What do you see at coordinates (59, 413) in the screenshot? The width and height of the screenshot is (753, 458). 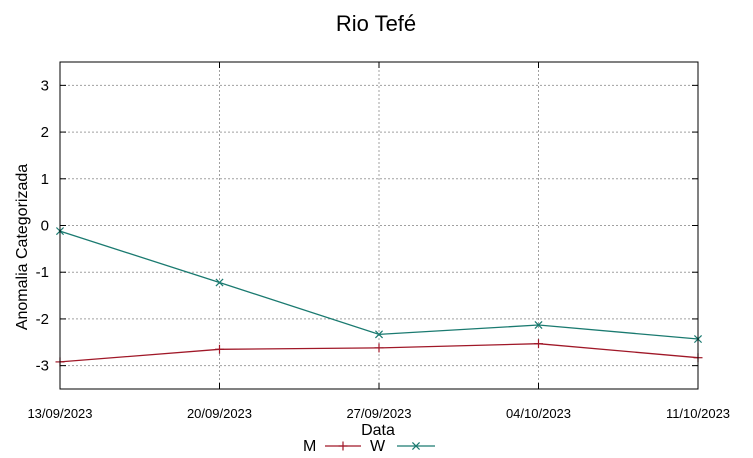 I see `x-tick-label: 13/09/2023` at bounding box center [59, 413].